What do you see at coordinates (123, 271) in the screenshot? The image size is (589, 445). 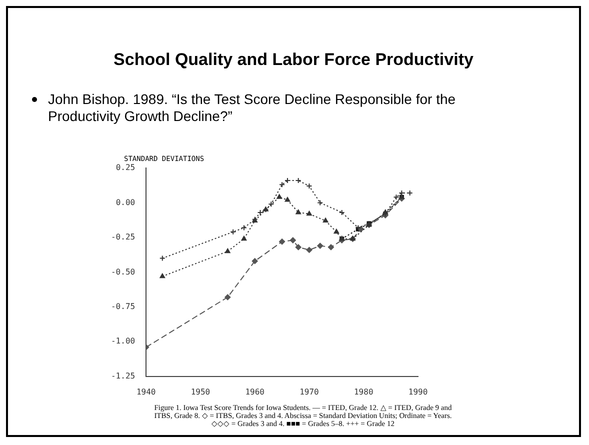 I see `y-tick-label: -0.50` at bounding box center [123, 271].